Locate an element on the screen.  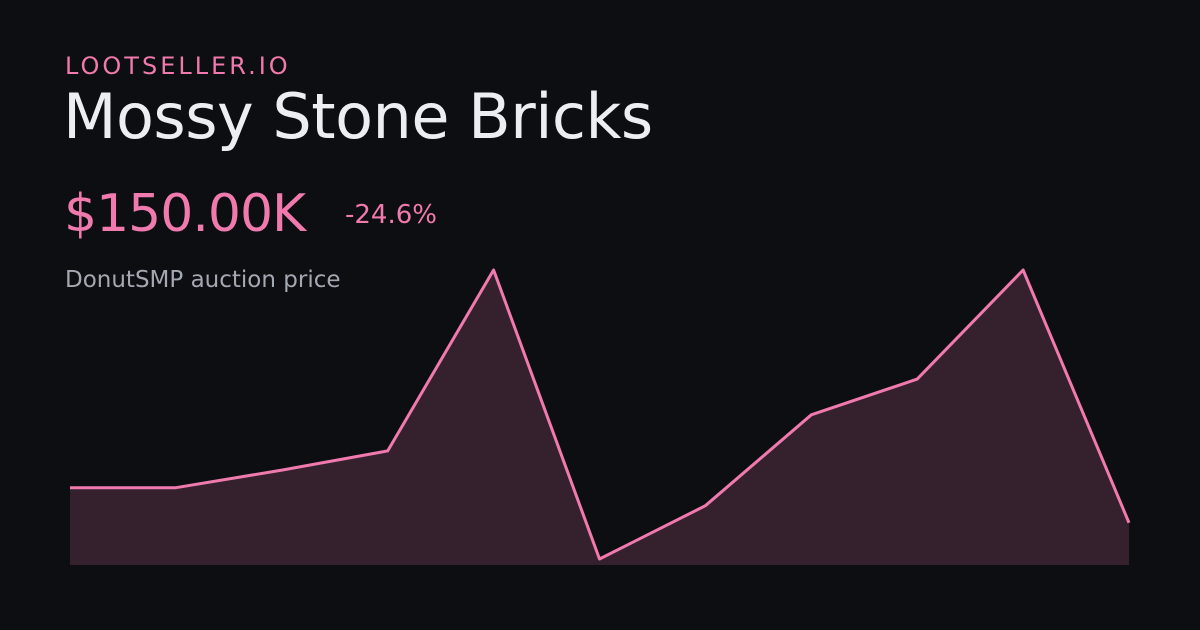
subtitle: DonutSMP auction price is located at coordinates (203, 280).